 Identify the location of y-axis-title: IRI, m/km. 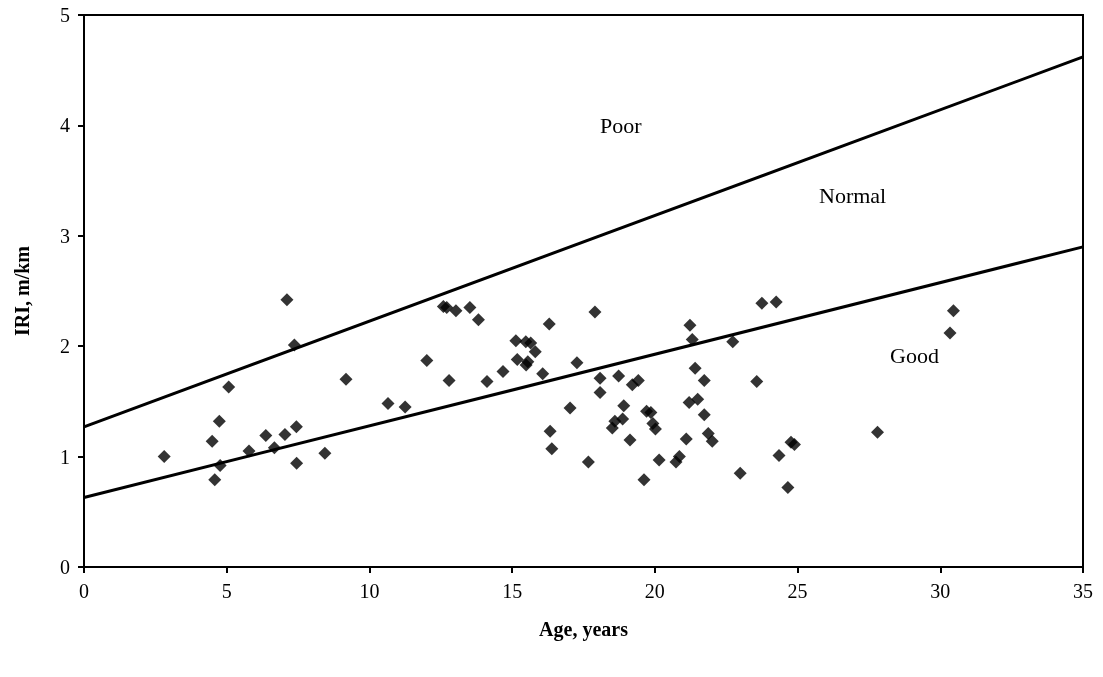
(22, 291).